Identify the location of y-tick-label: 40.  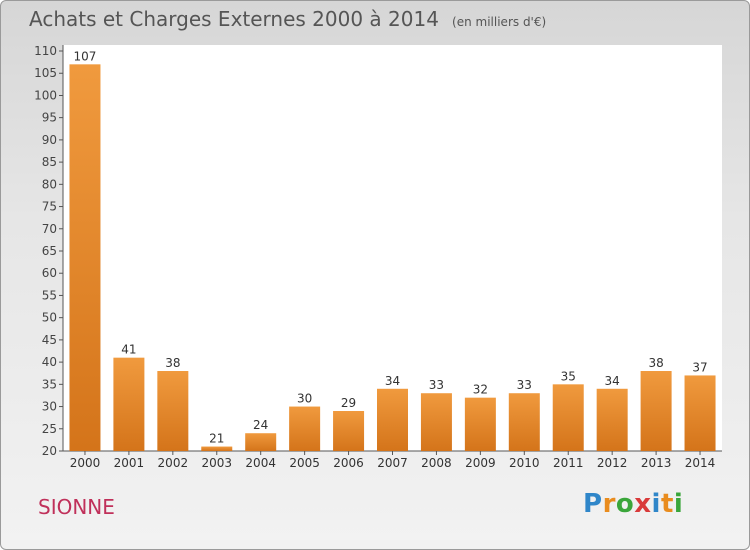
(49, 362).